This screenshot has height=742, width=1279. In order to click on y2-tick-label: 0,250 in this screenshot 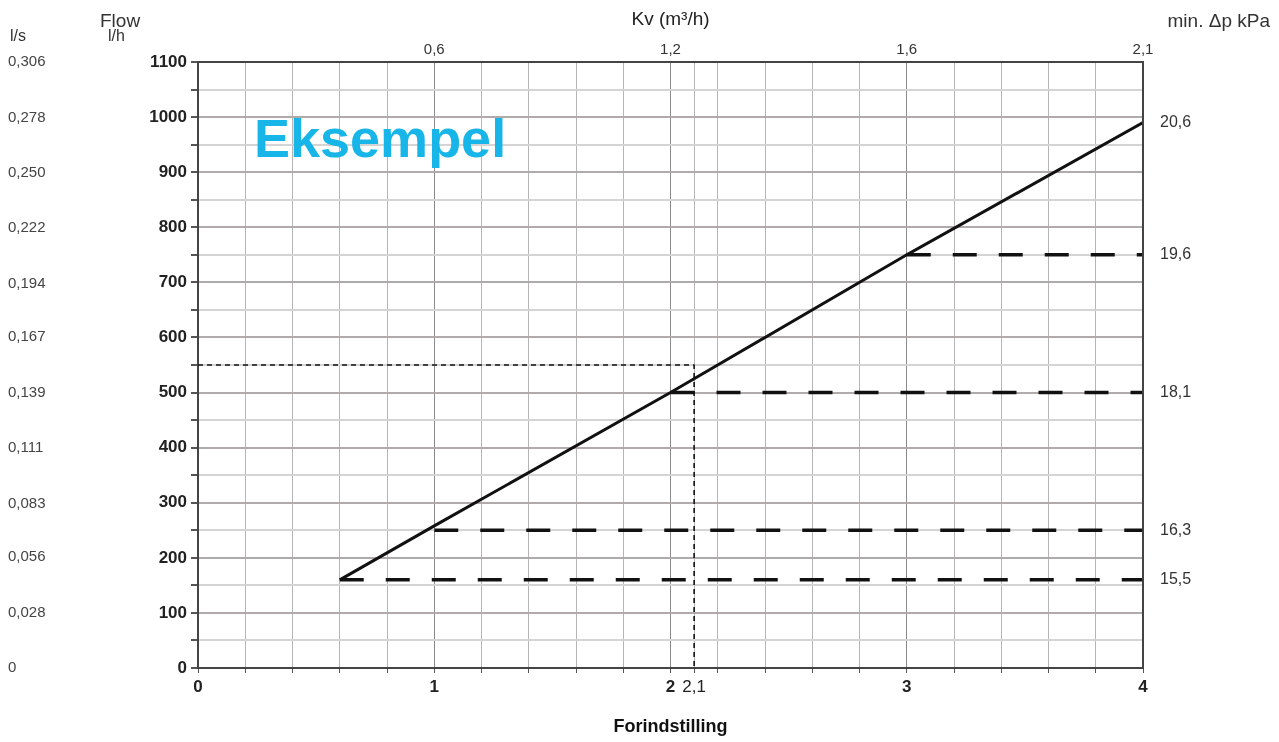, I will do `click(27, 172)`.